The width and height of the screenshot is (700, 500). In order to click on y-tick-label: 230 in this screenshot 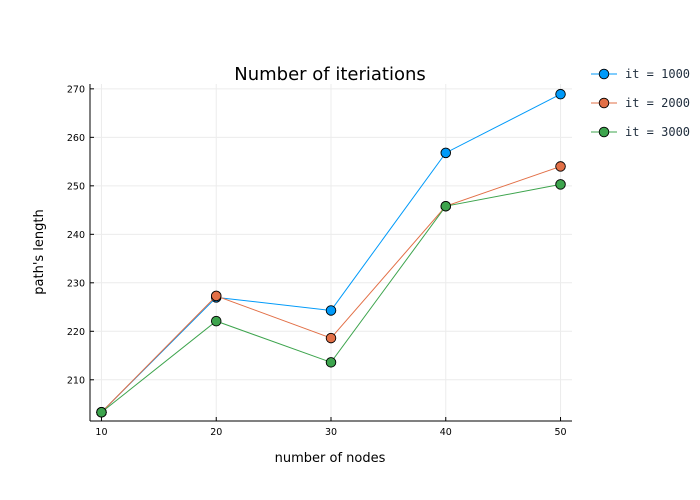, I will do `click(76, 283)`.